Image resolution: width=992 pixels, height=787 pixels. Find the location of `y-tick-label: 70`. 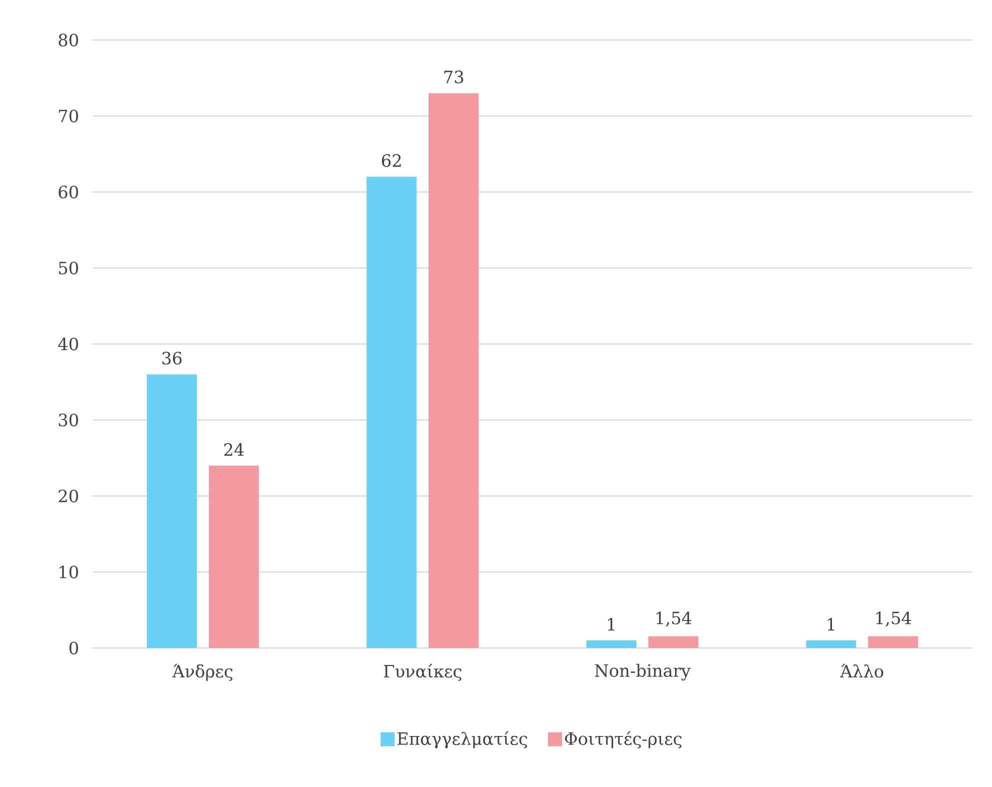

y-tick-label: 70 is located at coordinates (68, 116).